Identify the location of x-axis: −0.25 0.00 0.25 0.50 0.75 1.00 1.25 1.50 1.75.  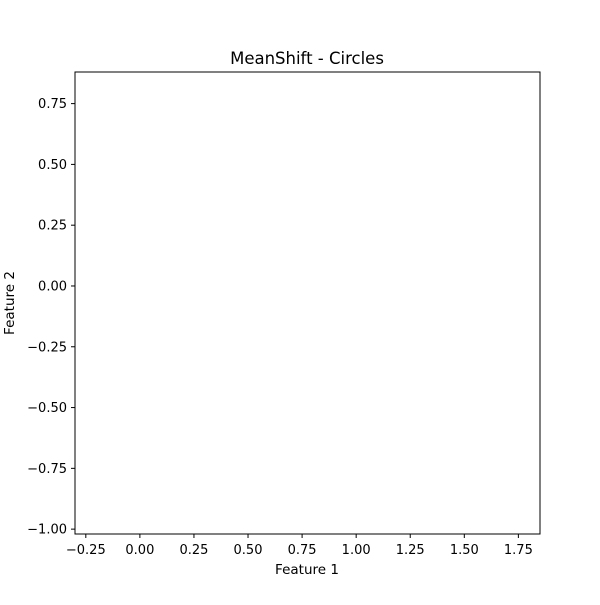
(299, 546).